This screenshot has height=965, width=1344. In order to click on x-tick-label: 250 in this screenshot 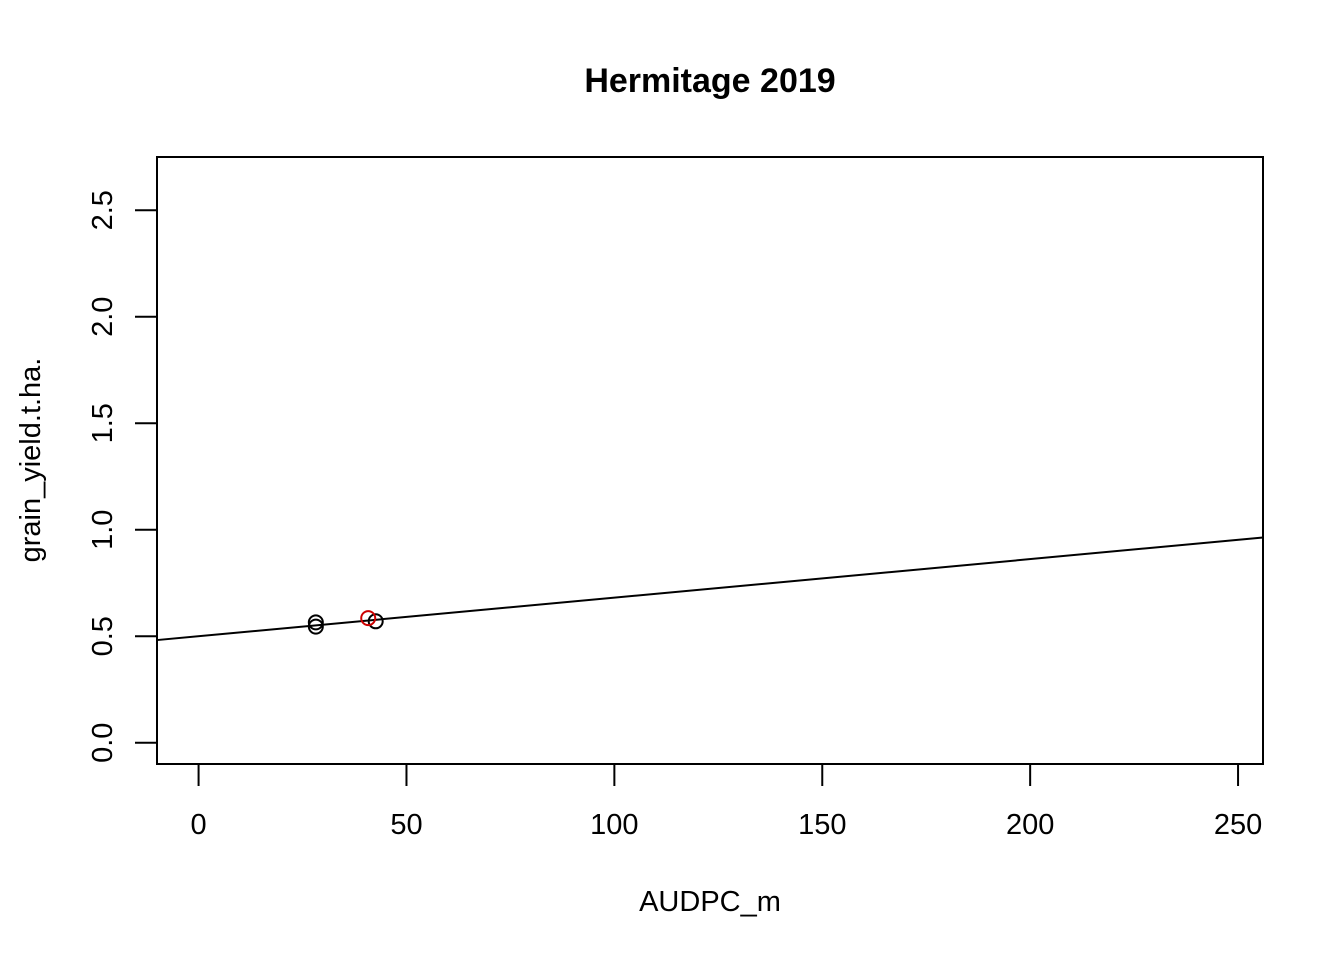, I will do `click(1238, 825)`.